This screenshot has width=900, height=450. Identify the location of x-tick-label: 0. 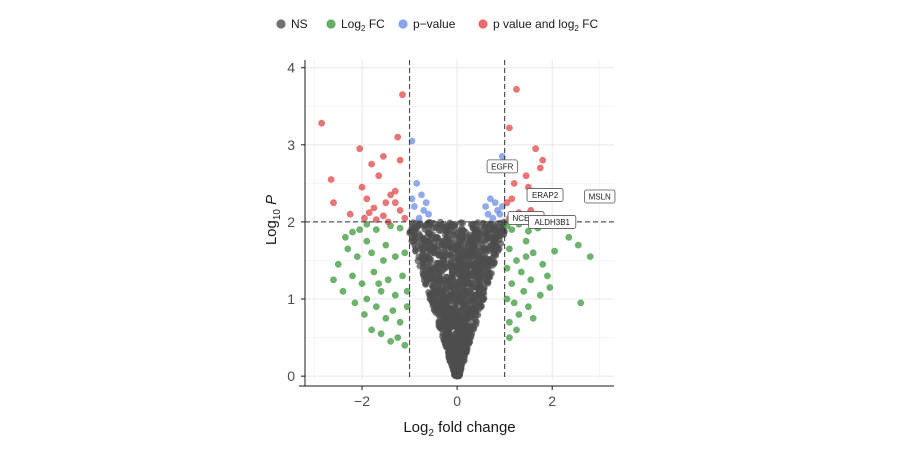
(457, 401).